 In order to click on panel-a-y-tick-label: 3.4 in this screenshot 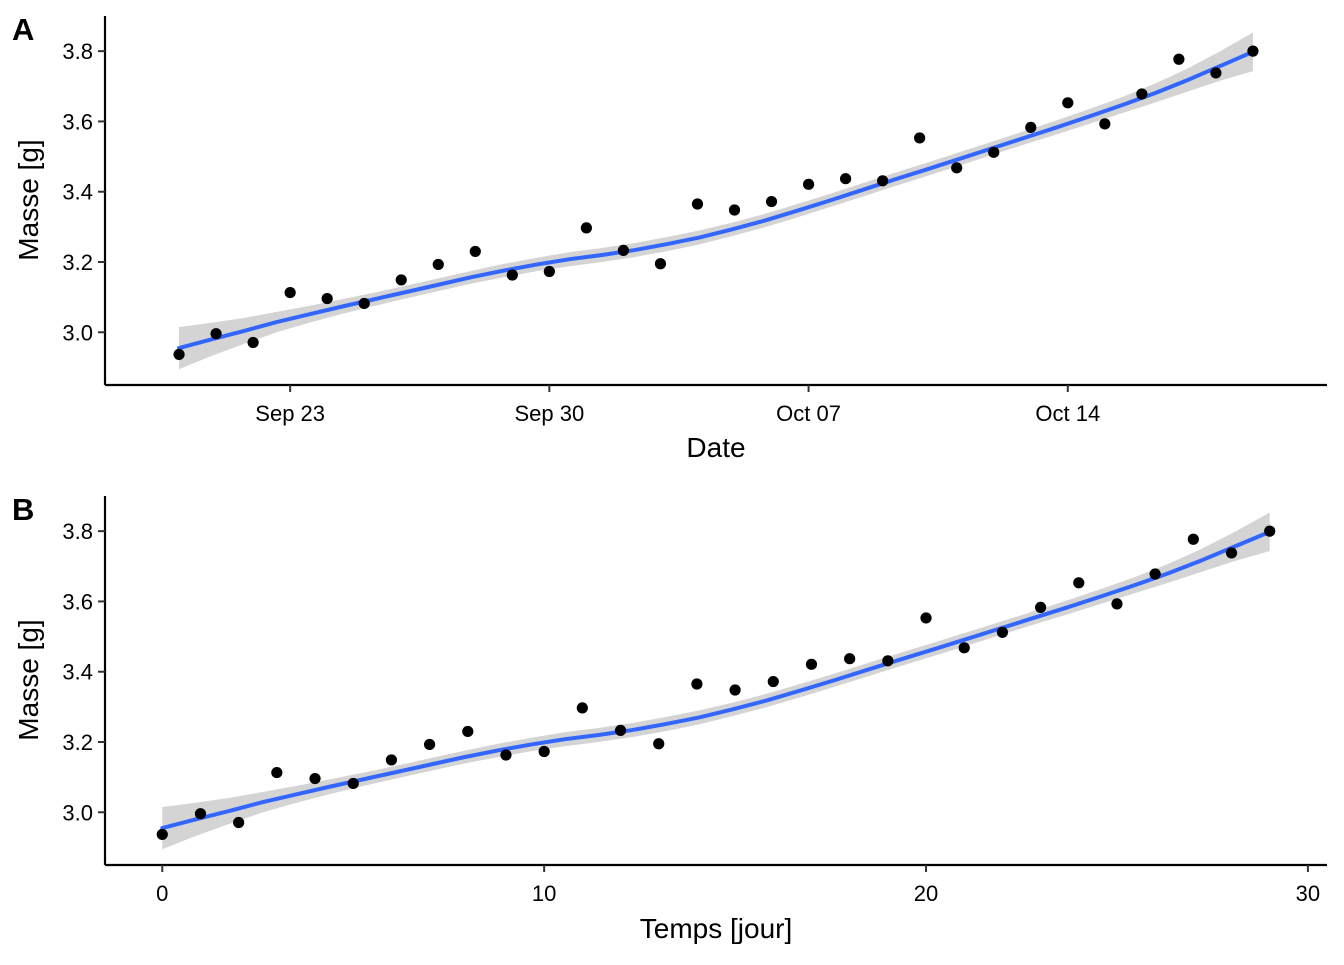, I will do `click(77, 192)`.